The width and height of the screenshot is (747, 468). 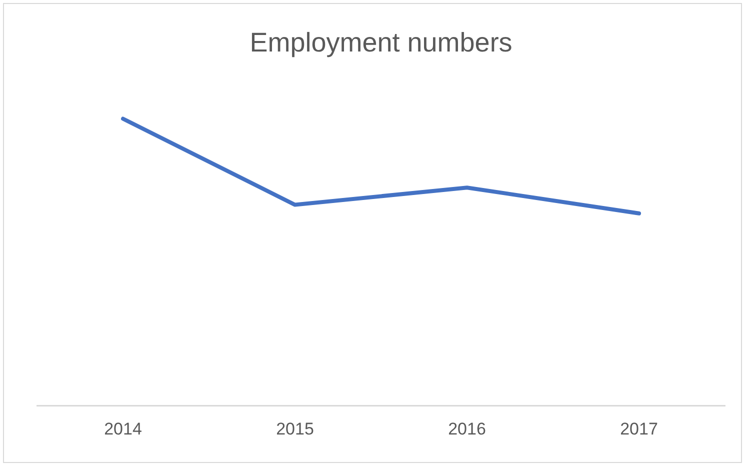 I want to click on chart-title: Employment numbers, so click(x=381, y=43).